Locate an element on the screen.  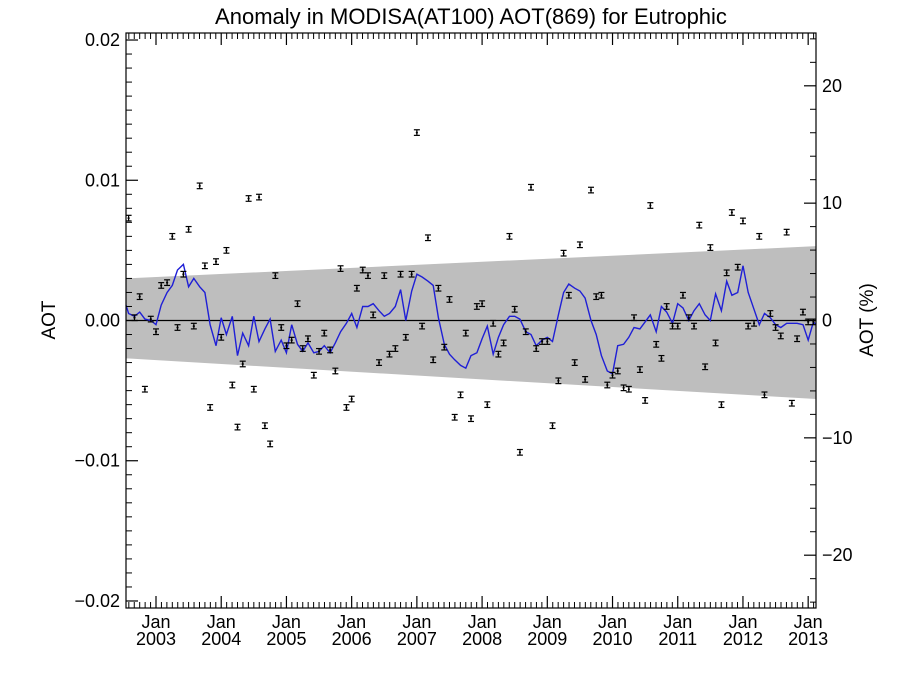
x-tick-year: 2005 is located at coordinates (286, 639).